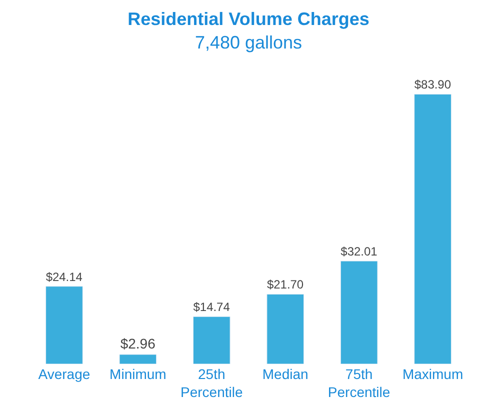  Describe the element at coordinates (433, 85) in the screenshot. I see `data-label: $83.90` at that location.